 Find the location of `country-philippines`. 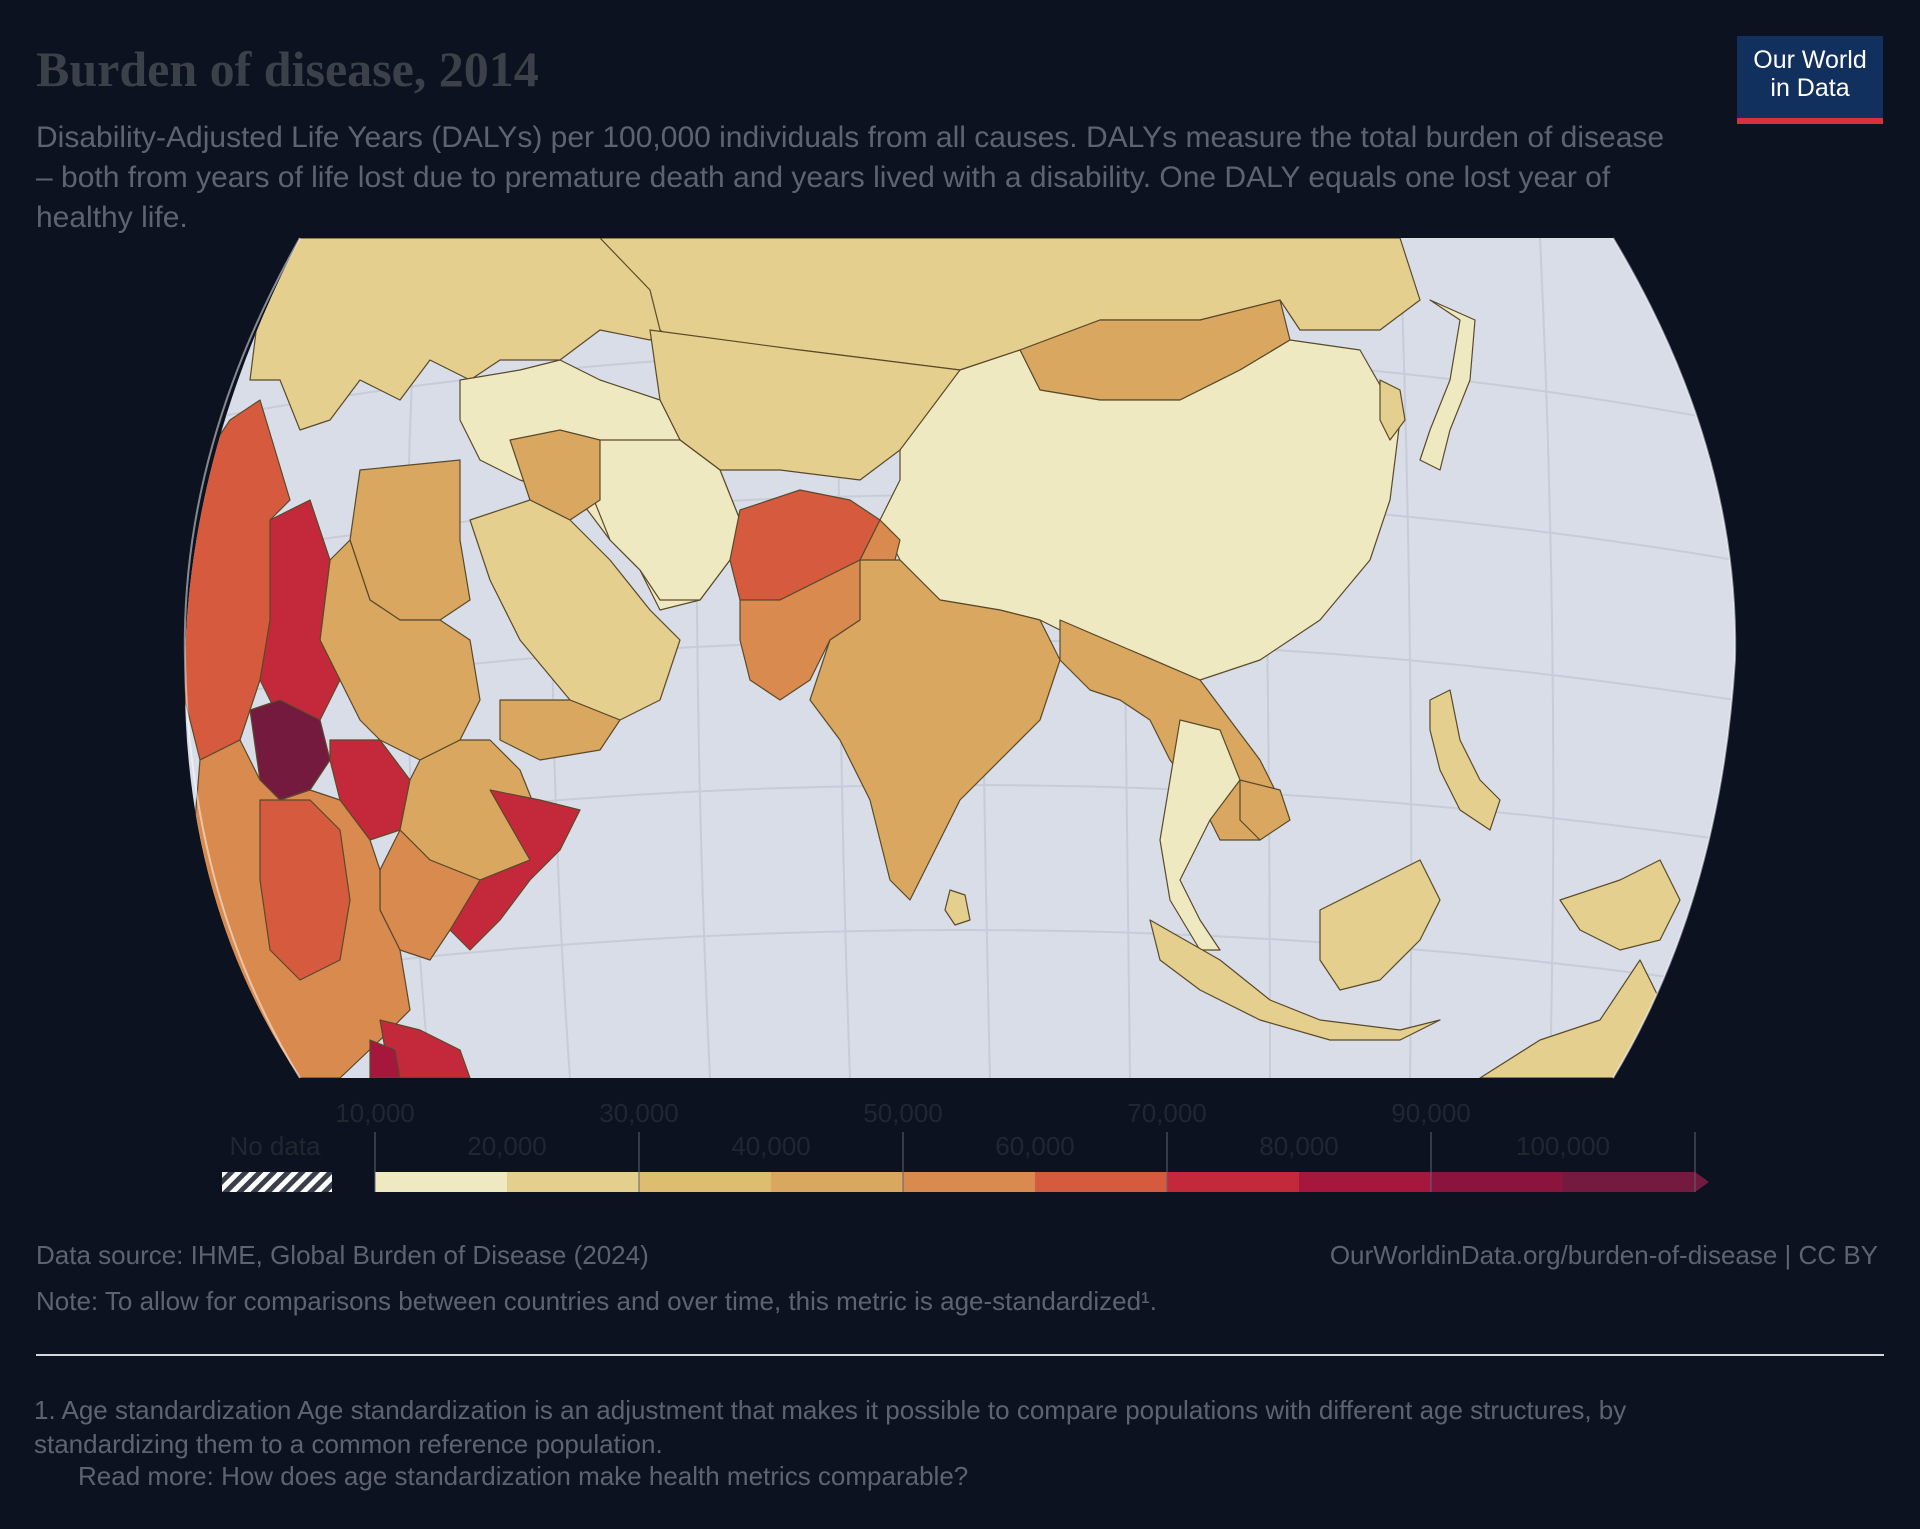

country-philippines is located at coordinates (1465, 760).